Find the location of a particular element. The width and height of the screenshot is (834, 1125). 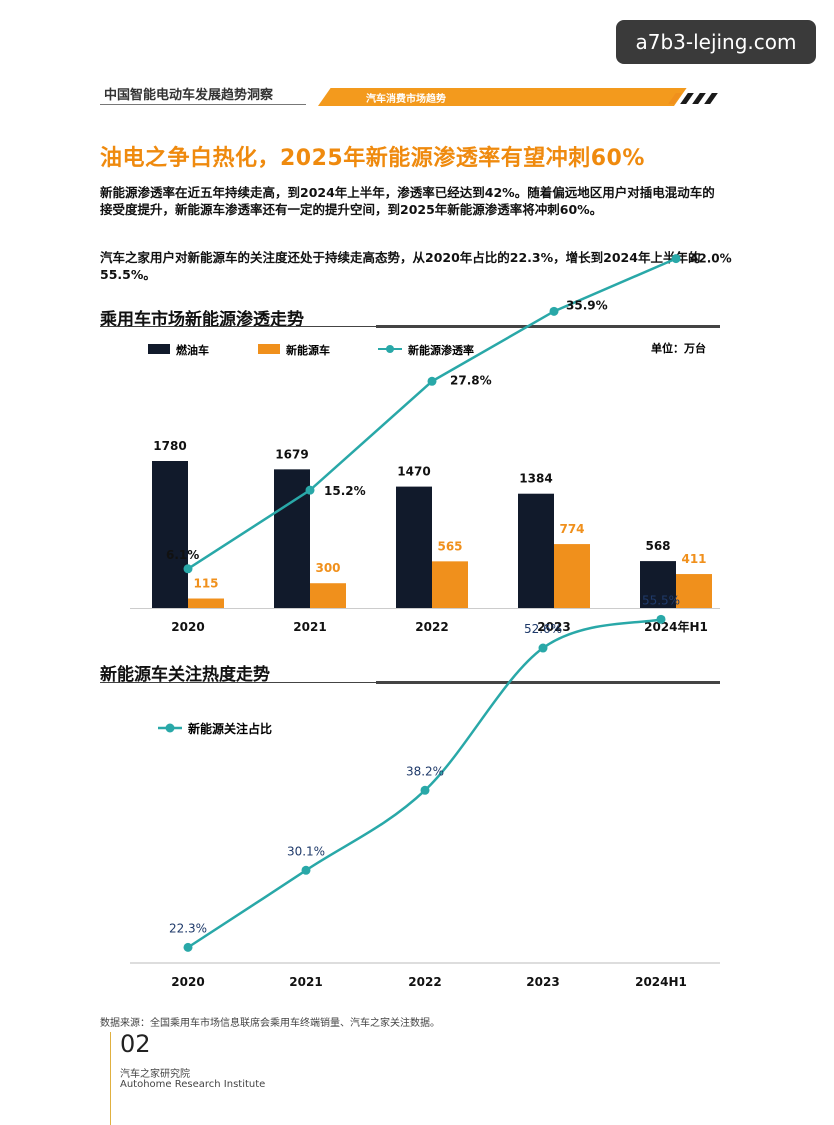

legend-label-fuel: 燃油车 is located at coordinates (192, 350).